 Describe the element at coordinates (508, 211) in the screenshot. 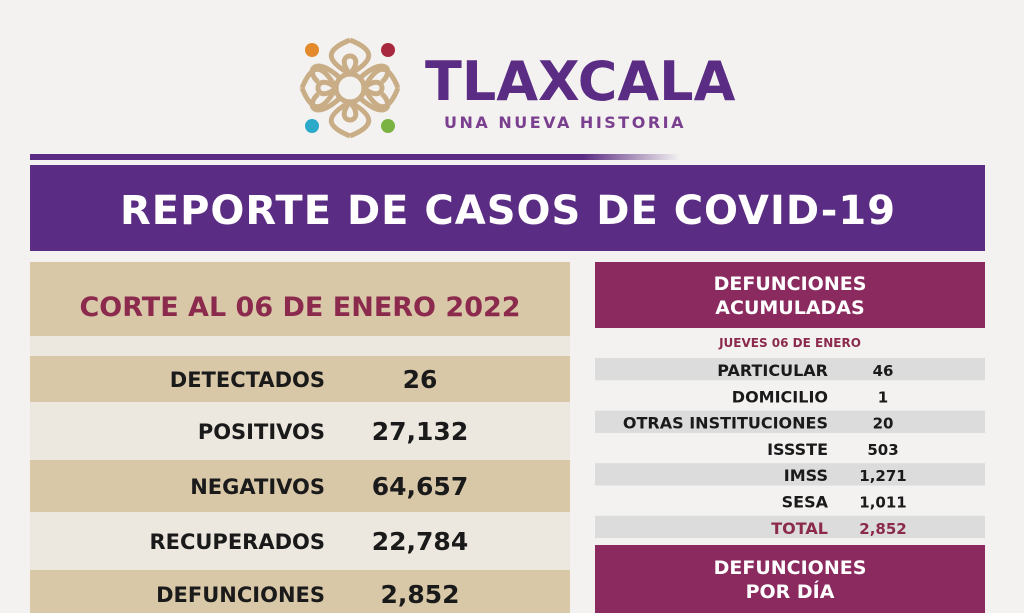

I see `banner-title: REPORTE DE CASOS DE COVID-19` at that location.